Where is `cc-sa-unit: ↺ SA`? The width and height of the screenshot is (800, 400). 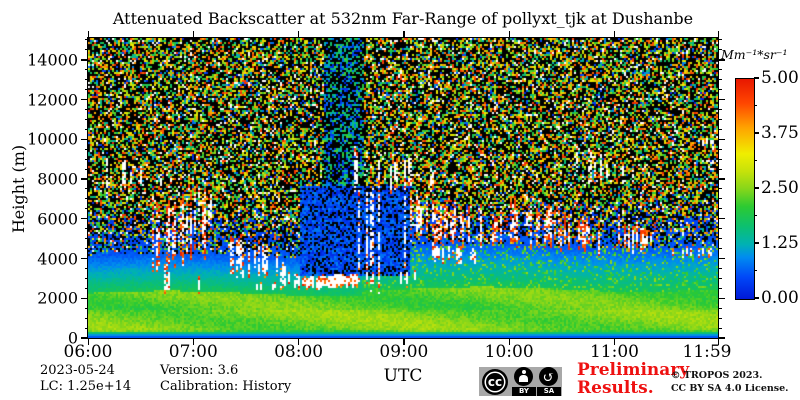 cc-sa-unit: ↺ SA is located at coordinates (549, 381).